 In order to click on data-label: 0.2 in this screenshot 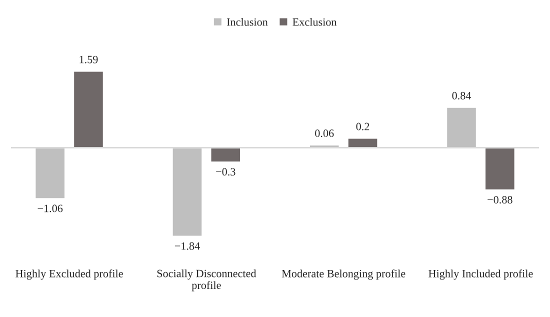, I will do `click(363, 126)`.